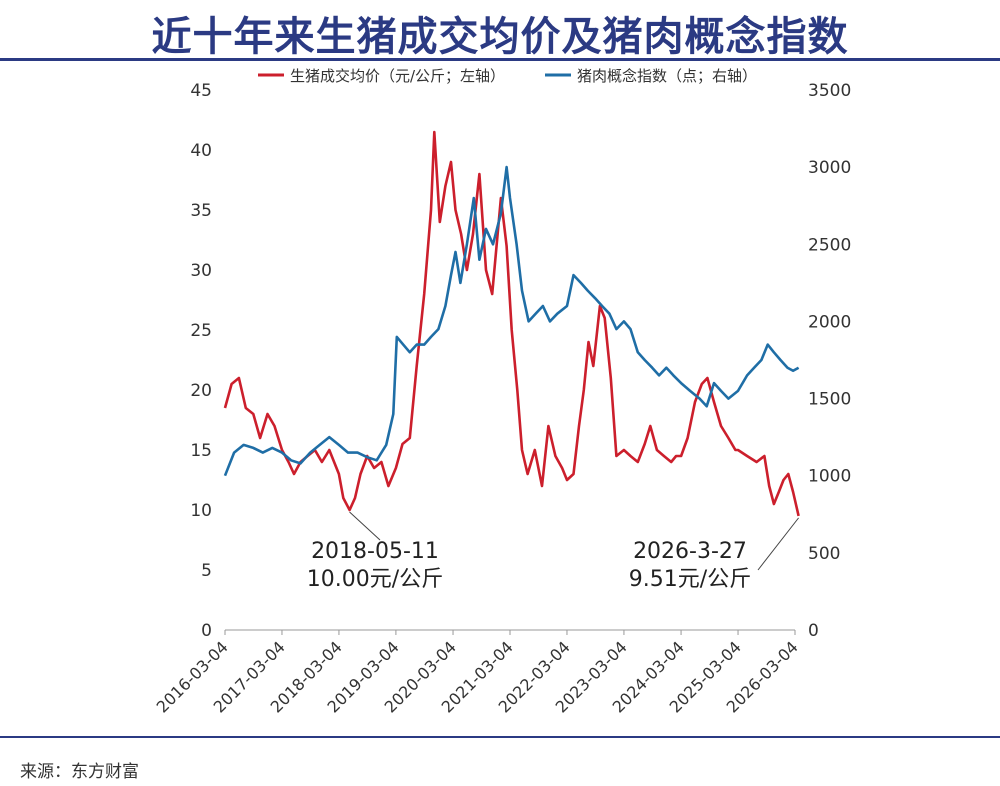 The height and width of the screenshot is (786, 1000). What do you see at coordinates (201, 391) in the screenshot?
I see `left-y-tick-label: 20` at bounding box center [201, 391].